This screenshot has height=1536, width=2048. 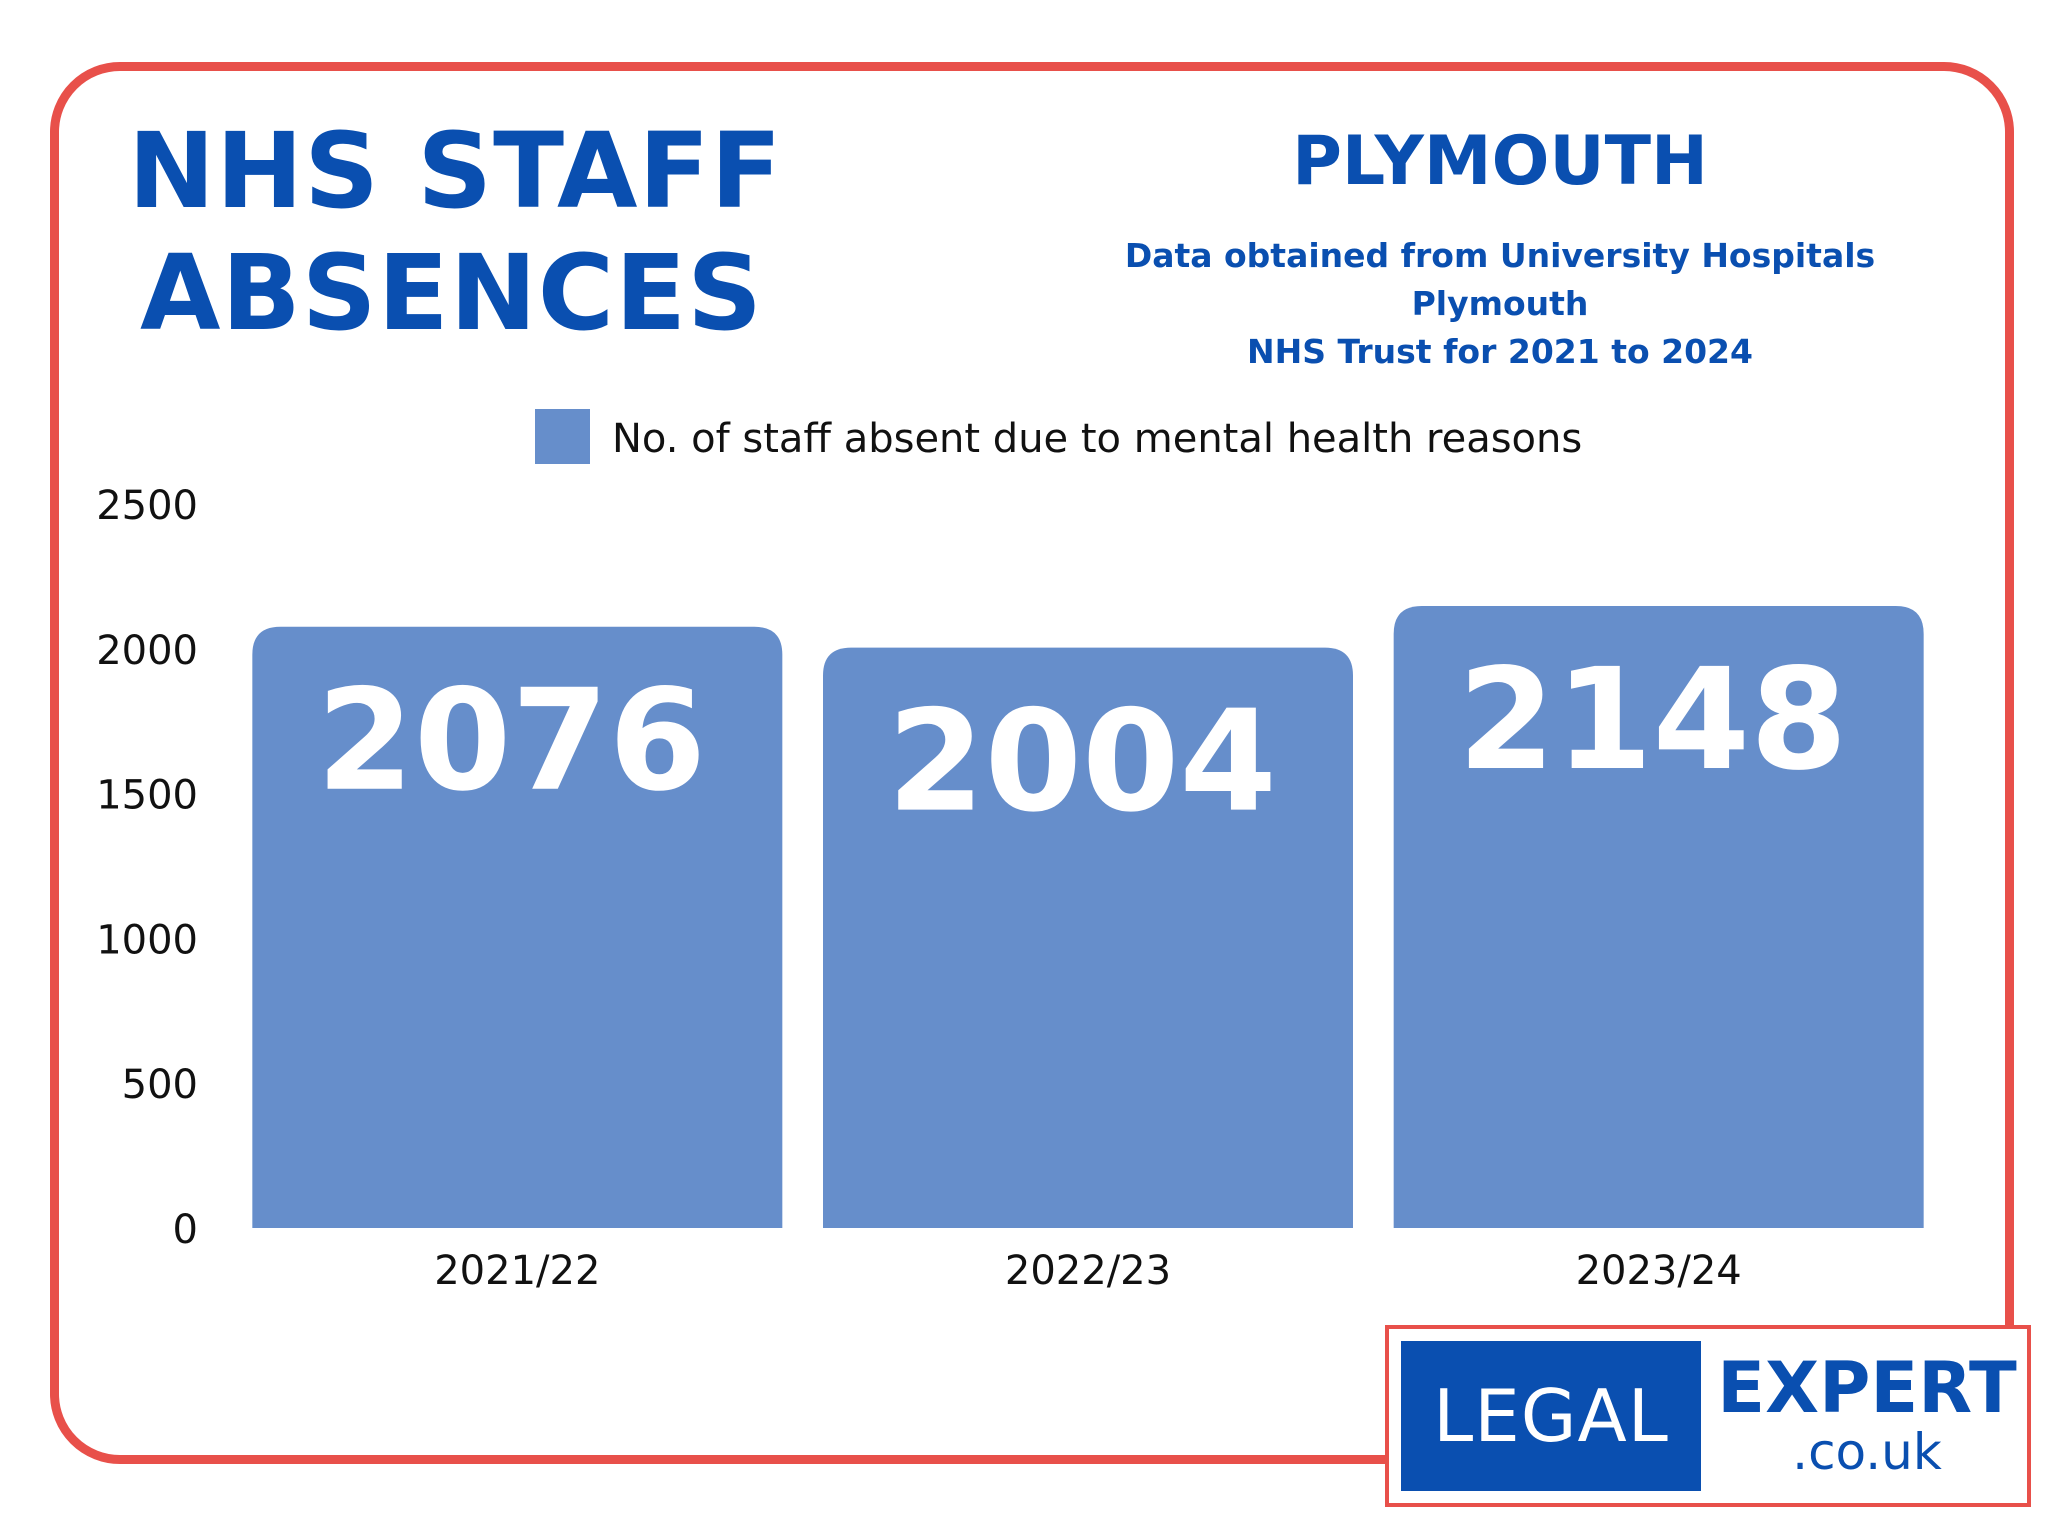 I want to click on page-title: NHS STAFF ABSENCES, so click(x=455, y=232).